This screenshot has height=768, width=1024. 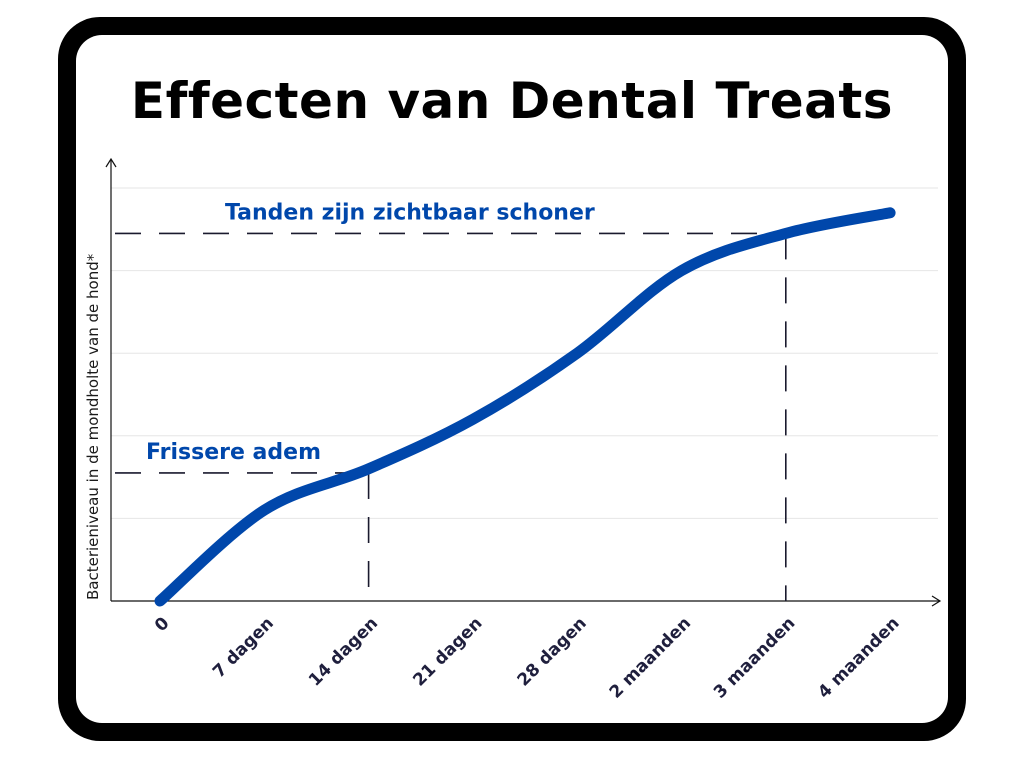 I want to click on chart-title: Effecten van Dental Treats, so click(x=512, y=101).